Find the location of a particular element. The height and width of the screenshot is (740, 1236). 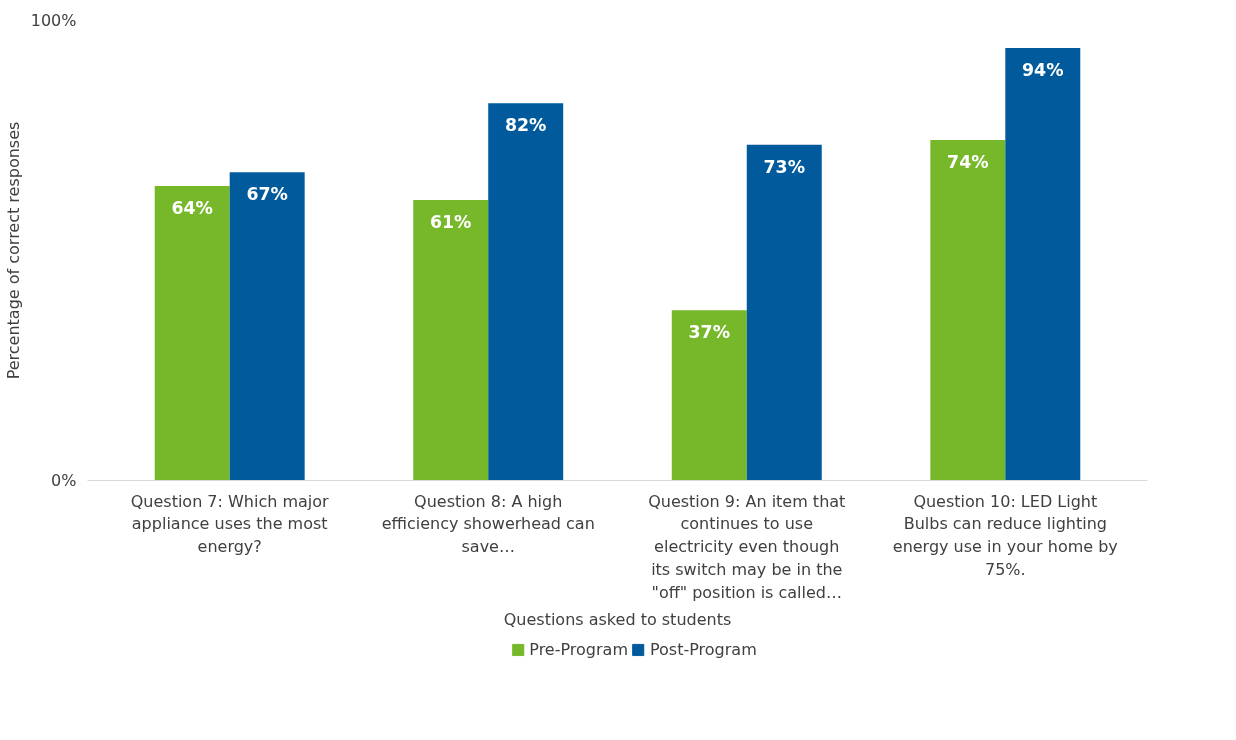

text: 67% is located at coordinates (267, 194).